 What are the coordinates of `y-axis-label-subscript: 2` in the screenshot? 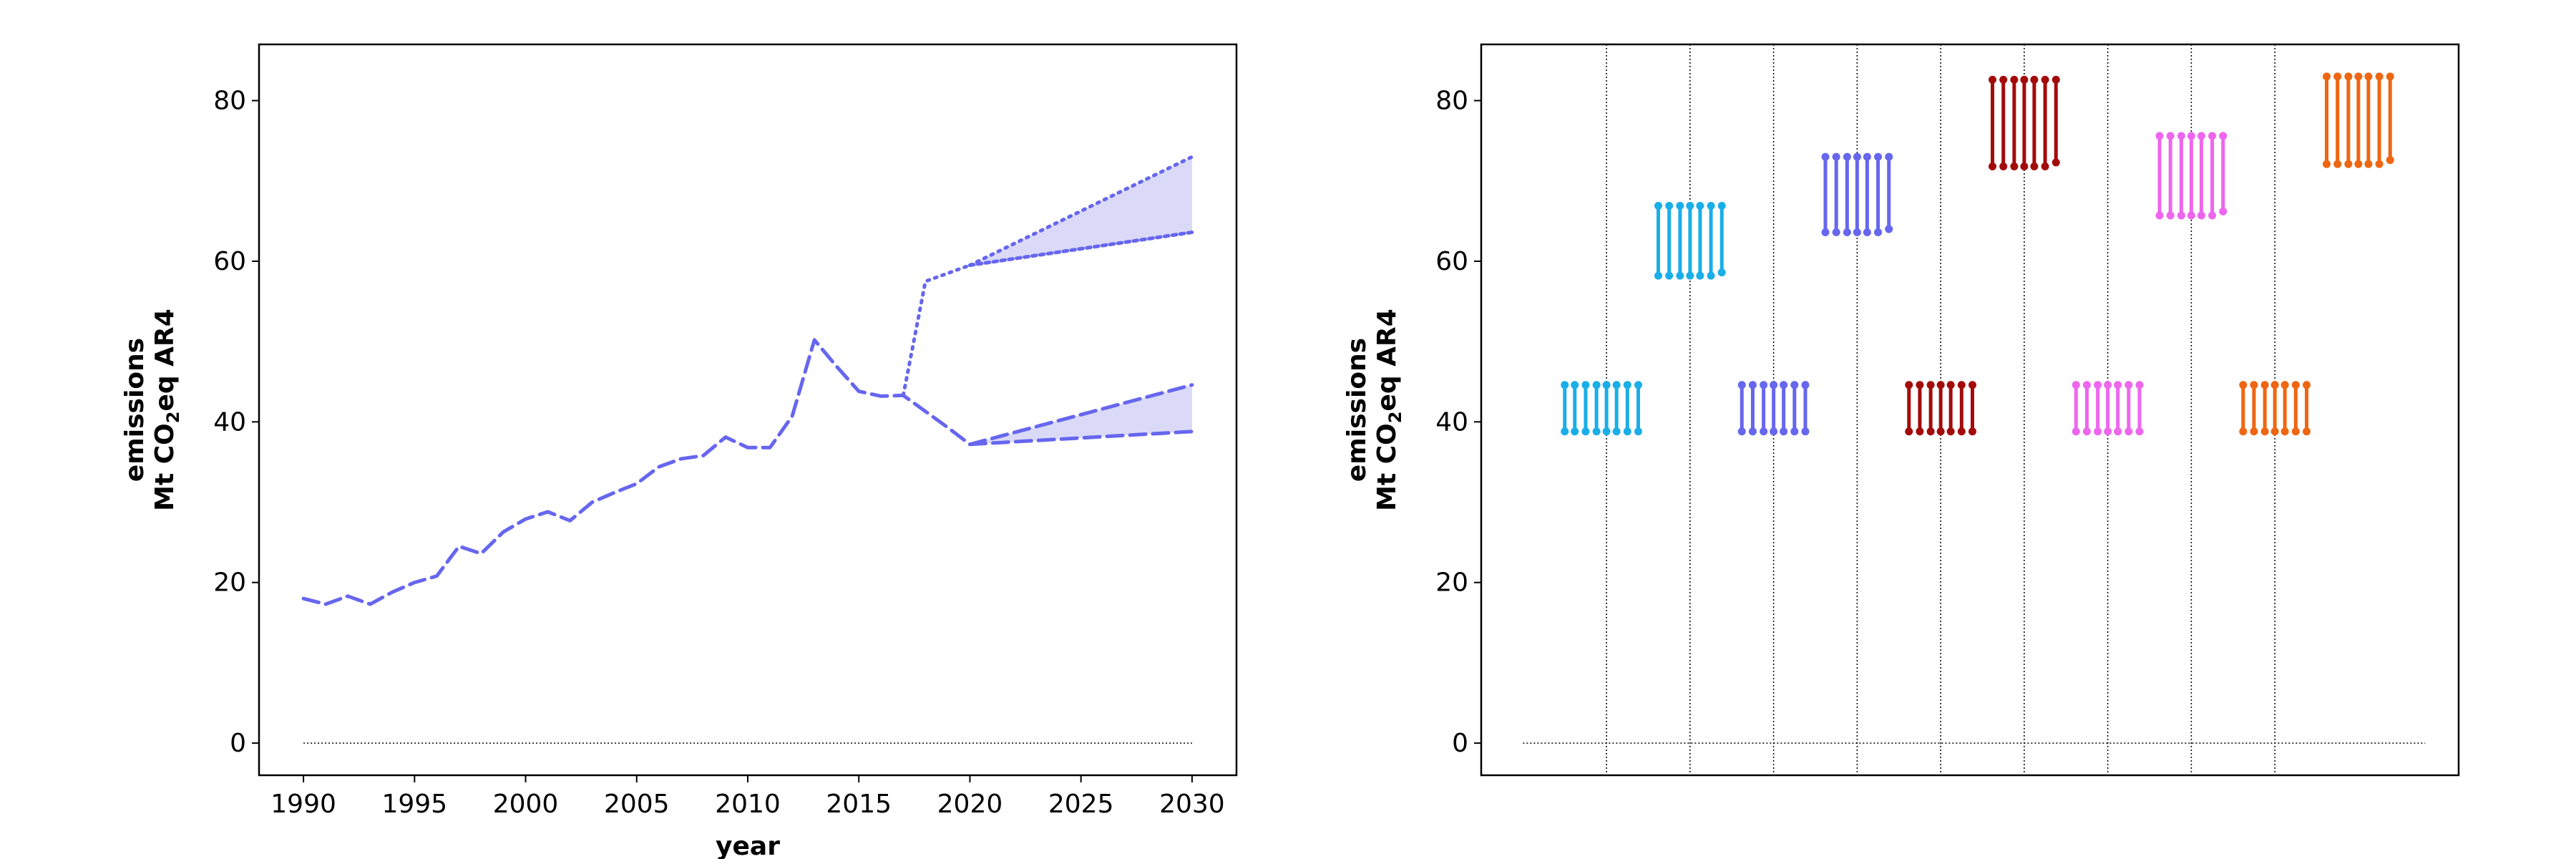 It's located at (173, 418).